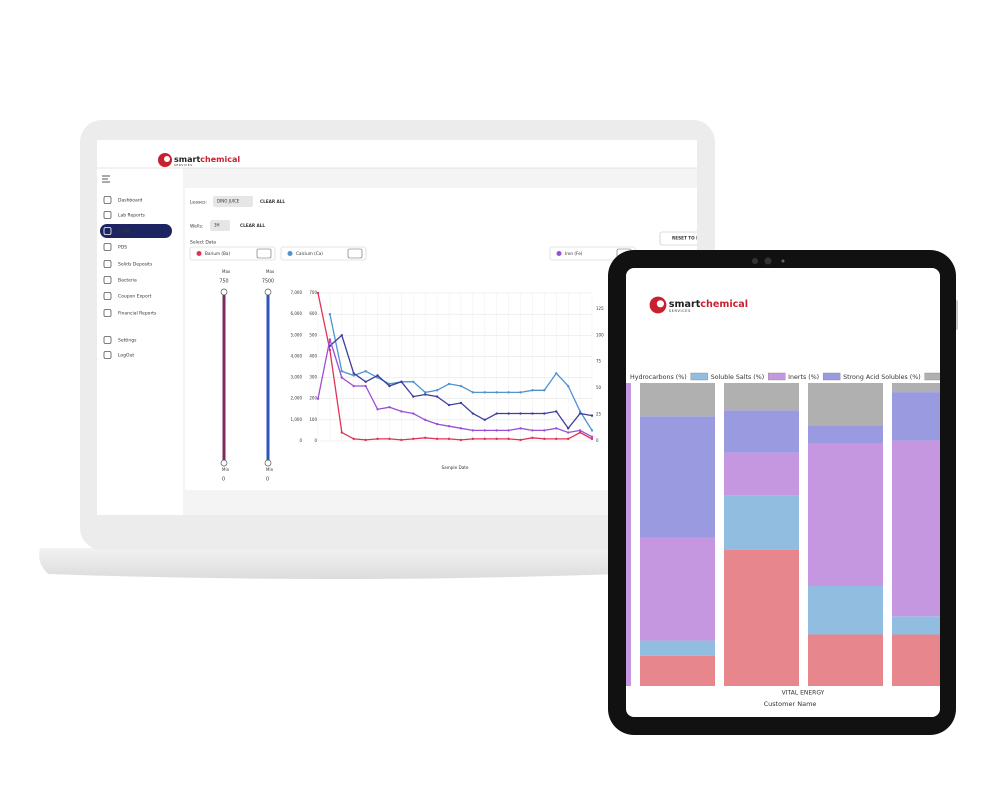 This screenshot has width=1000, height=800. Describe the element at coordinates (196, 227) in the screenshot. I see `filter-label: Wells:` at that location.